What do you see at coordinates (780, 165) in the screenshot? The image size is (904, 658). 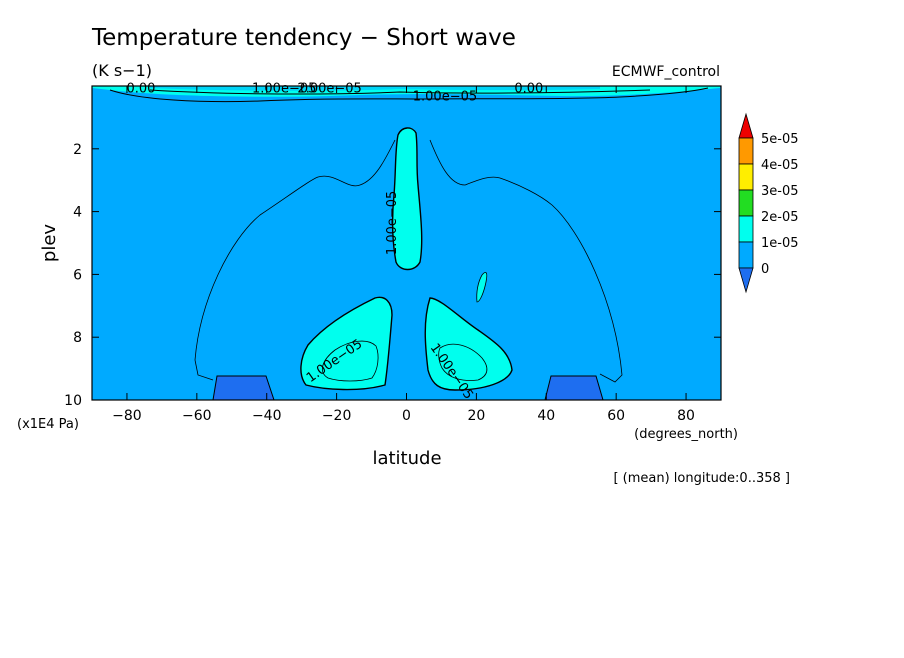 I see `colorbar-label: 4e-05` at bounding box center [780, 165].